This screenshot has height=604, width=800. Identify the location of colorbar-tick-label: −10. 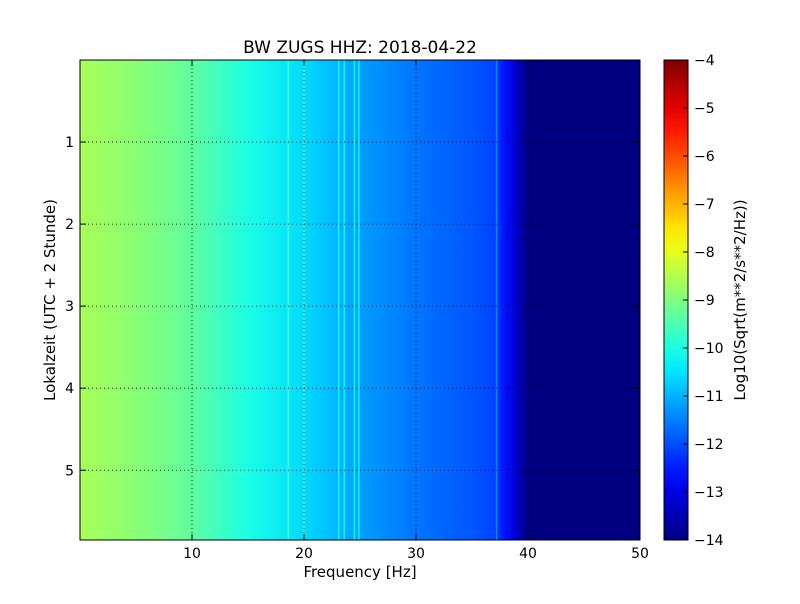
(709, 349).